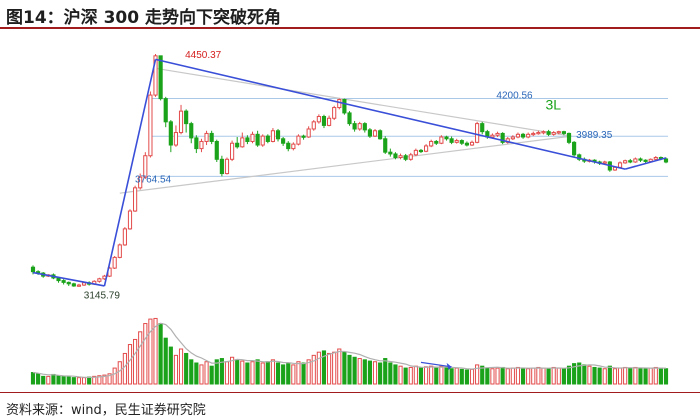 Image resolution: width=700 pixels, height=420 pixels. Describe the element at coordinates (553, 104) in the screenshot. I see `annotation-label: 3L` at that location.